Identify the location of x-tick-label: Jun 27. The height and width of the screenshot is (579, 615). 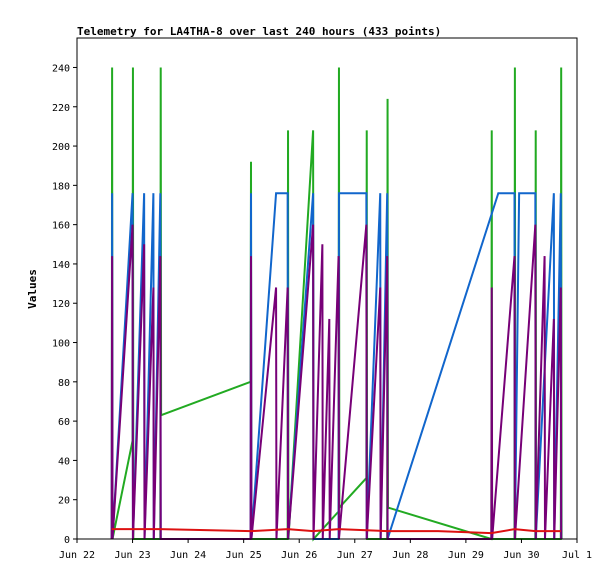
(355, 555).